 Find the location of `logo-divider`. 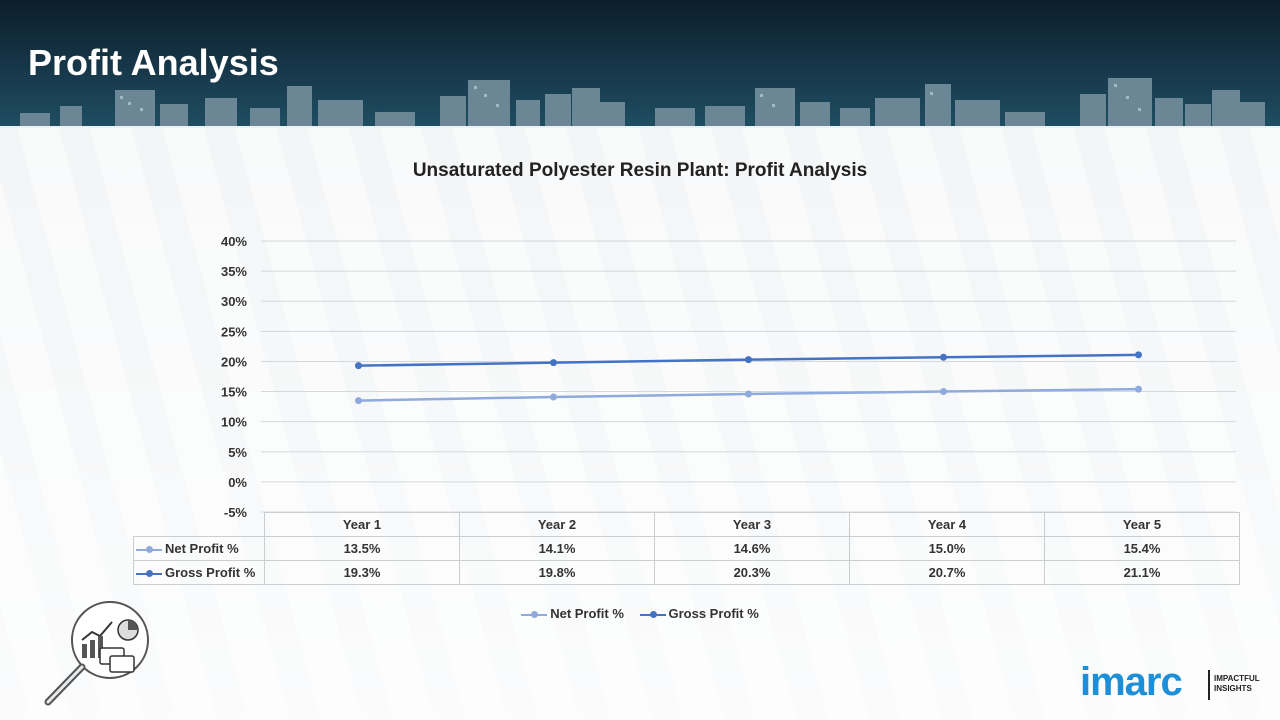

logo-divider is located at coordinates (1209, 685).